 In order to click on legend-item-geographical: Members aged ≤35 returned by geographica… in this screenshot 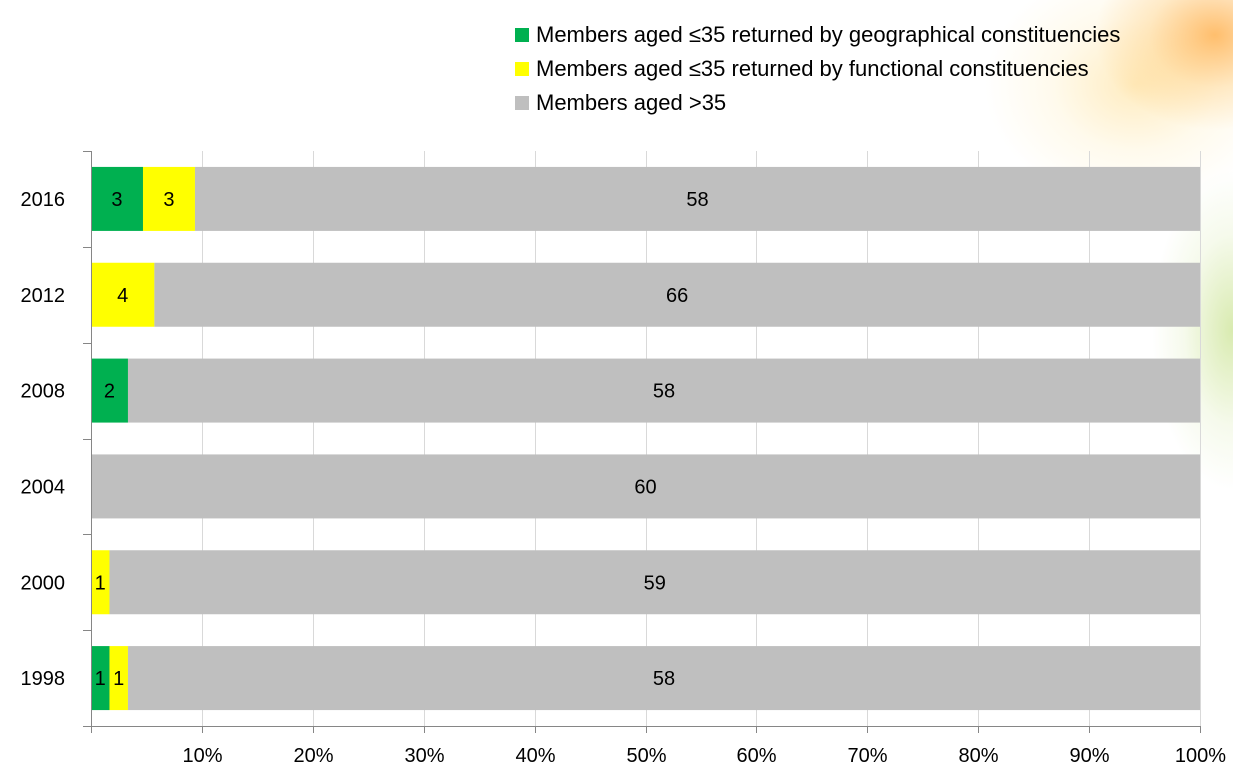, I will do `click(865, 35)`.